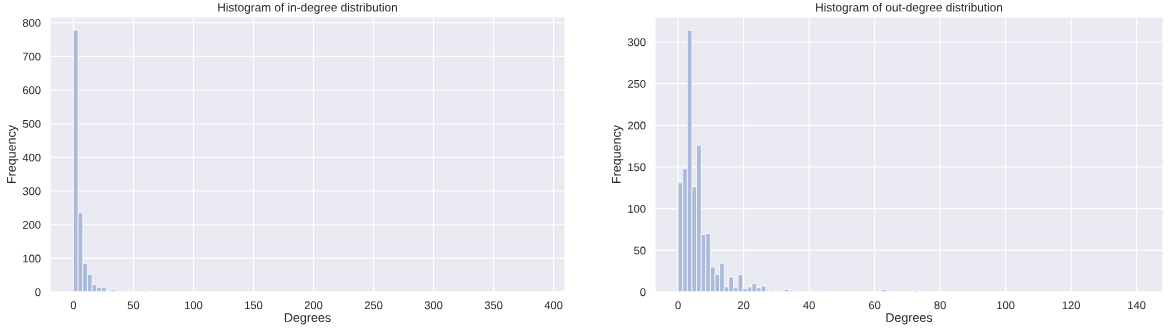  I want to click on x-tick-label: 300, so click(433, 305).